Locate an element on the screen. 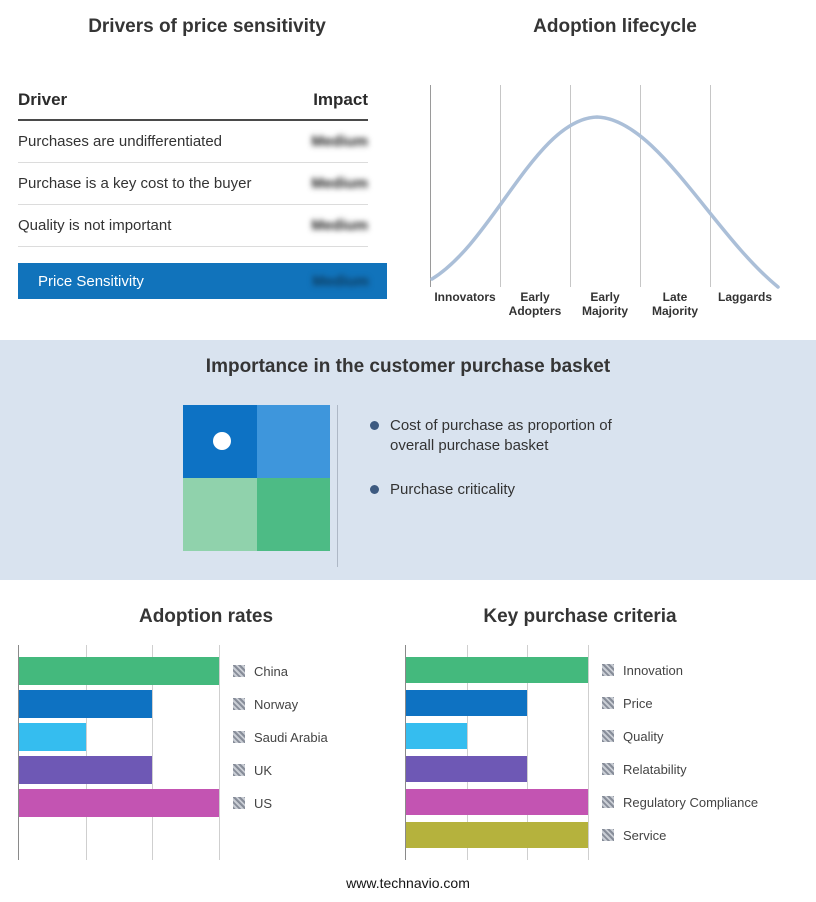 The width and height of the screenshot is (816, 902). stage-label: Late Majority is located at coordinates (674, 304).